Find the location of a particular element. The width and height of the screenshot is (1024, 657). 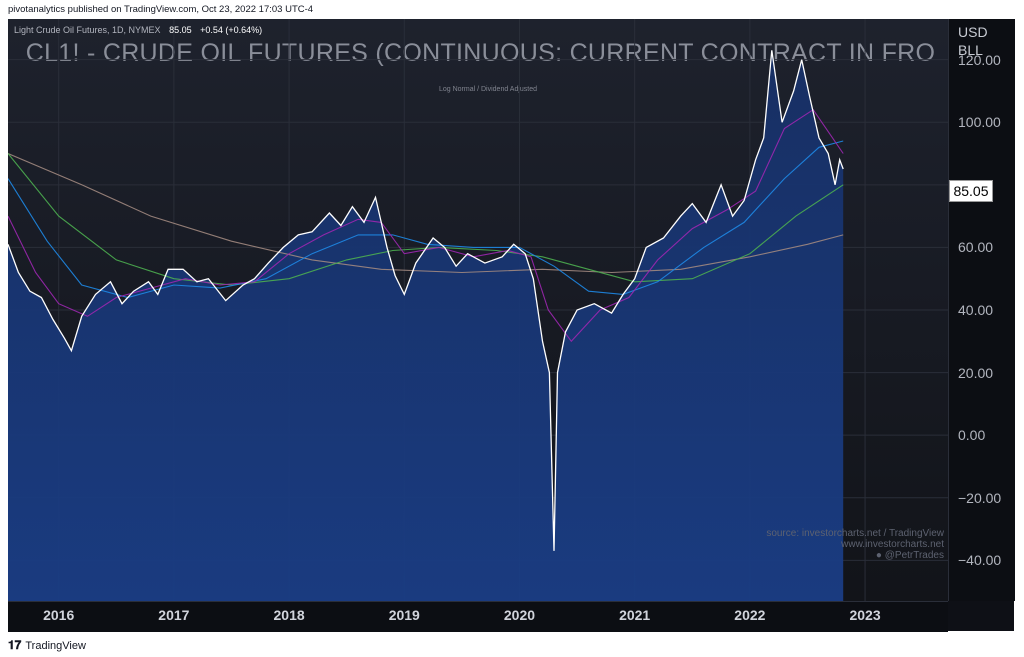

legend-change: +0.54 (+0.64%) is located at coordinates (231, 30).